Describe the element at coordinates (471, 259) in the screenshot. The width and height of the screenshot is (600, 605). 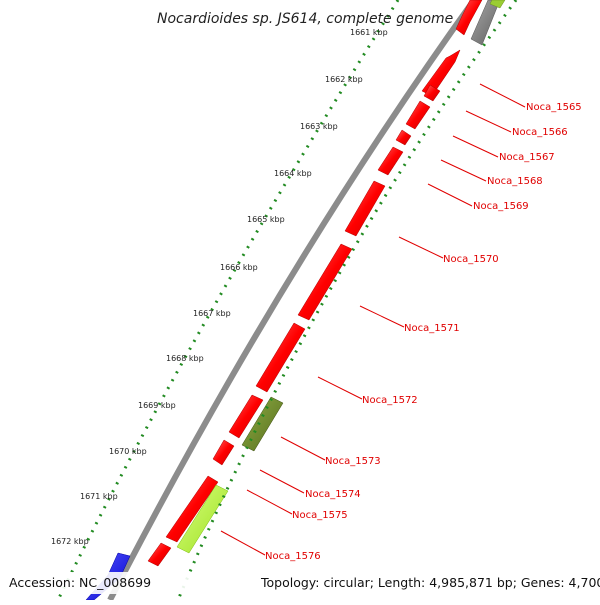
I see `gene-label: Noca_1570` at that location.